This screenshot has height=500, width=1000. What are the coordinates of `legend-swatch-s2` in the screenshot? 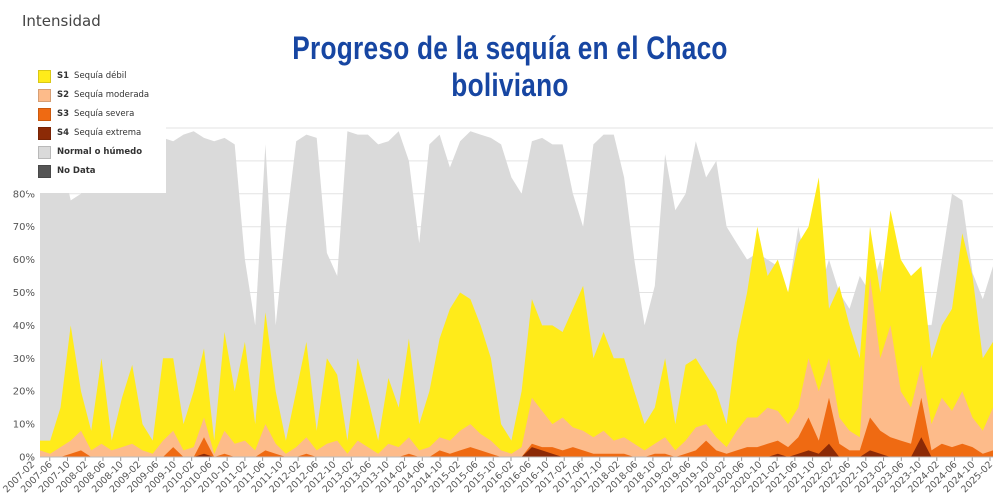 It's located at (44, 95).